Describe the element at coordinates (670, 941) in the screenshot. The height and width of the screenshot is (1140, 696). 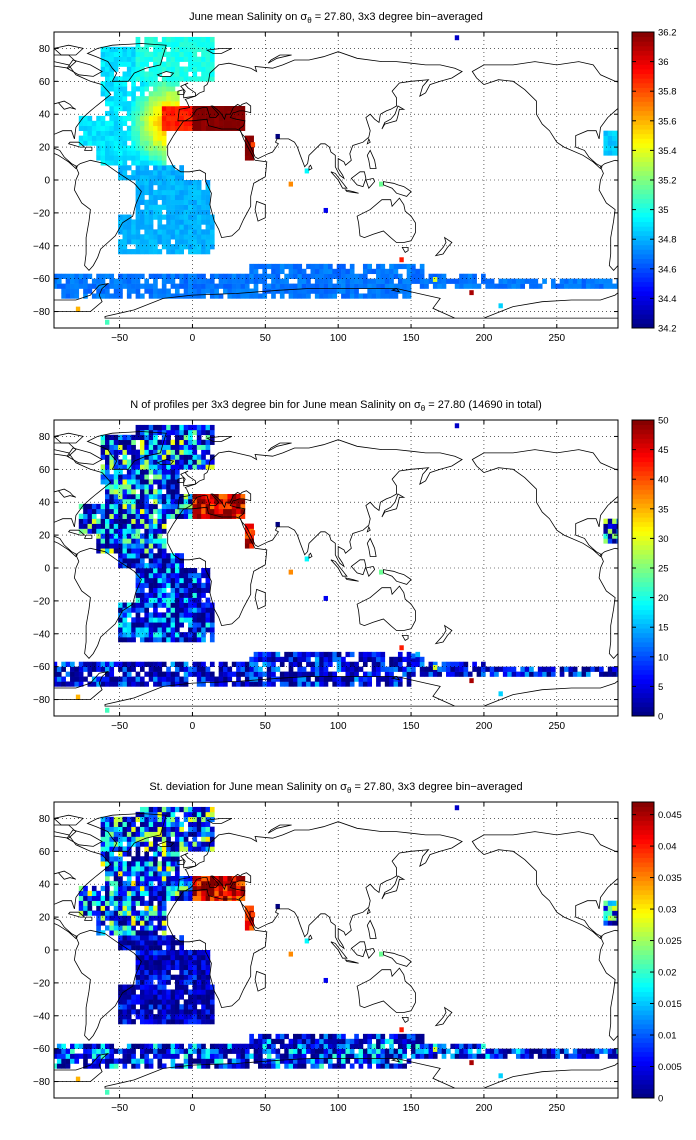
I see `colorbar-tick-label: 0.025` at that location.